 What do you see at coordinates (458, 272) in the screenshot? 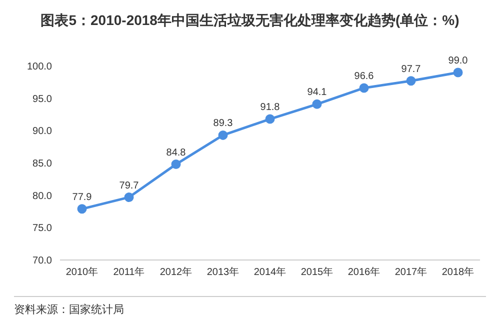
I see `x-tick-label: 2018年` at bounding box center [458, 272].